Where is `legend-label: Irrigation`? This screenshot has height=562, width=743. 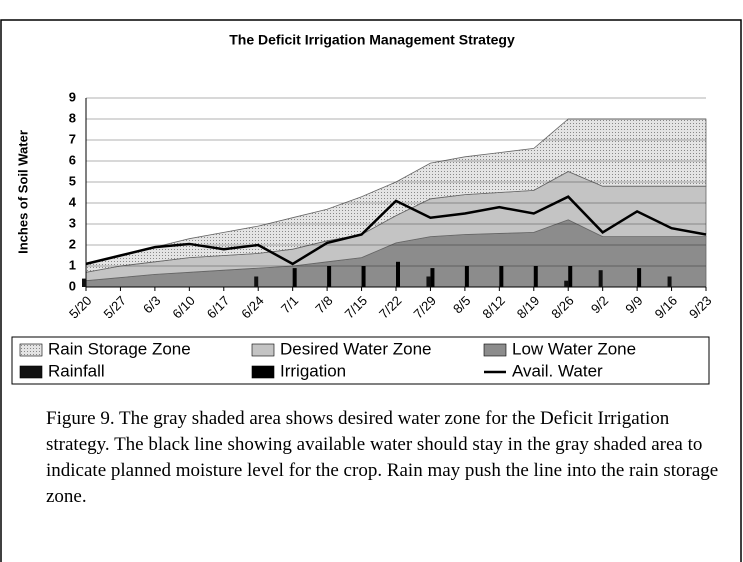
legend-label: Irrigation is located at coordinates (313, 370).